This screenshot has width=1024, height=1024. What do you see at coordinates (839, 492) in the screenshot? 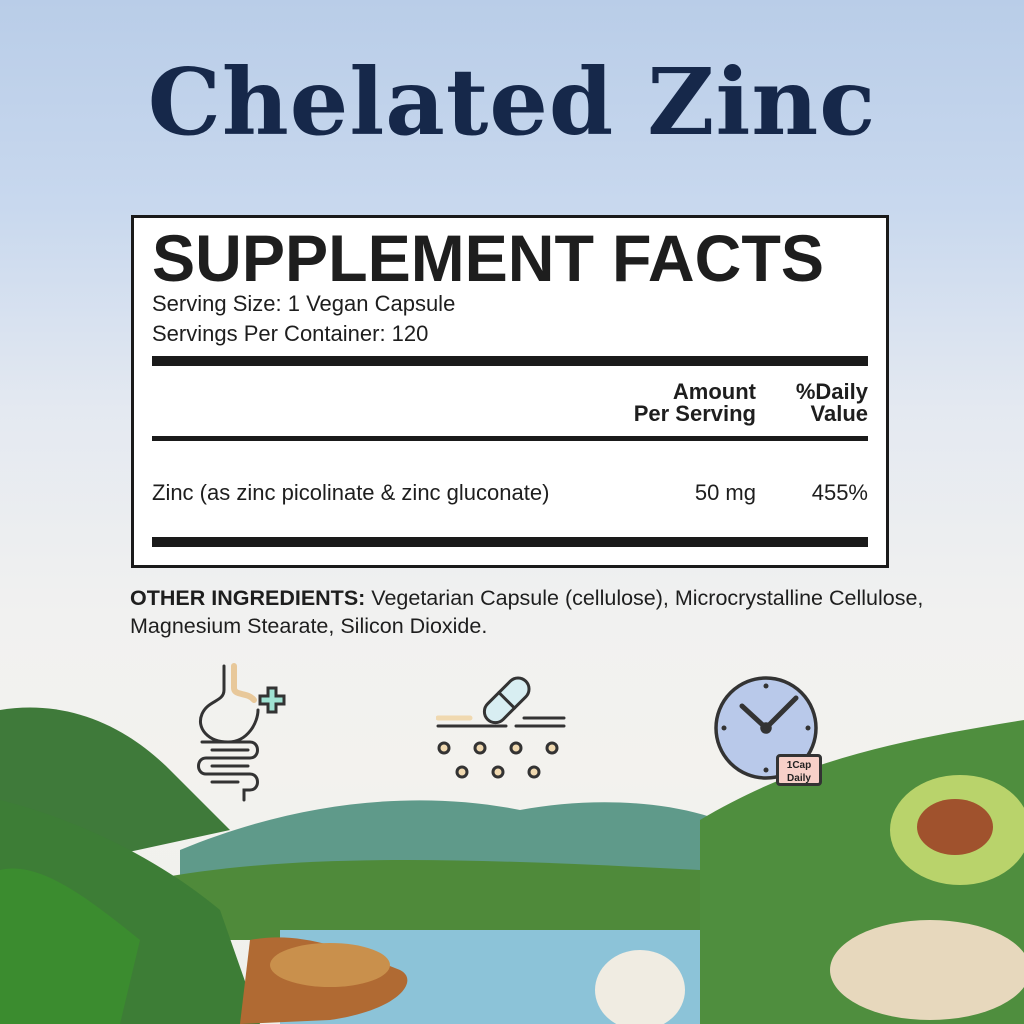
I see `nutrient-dv: 455%` at bounding box center [839, 492].